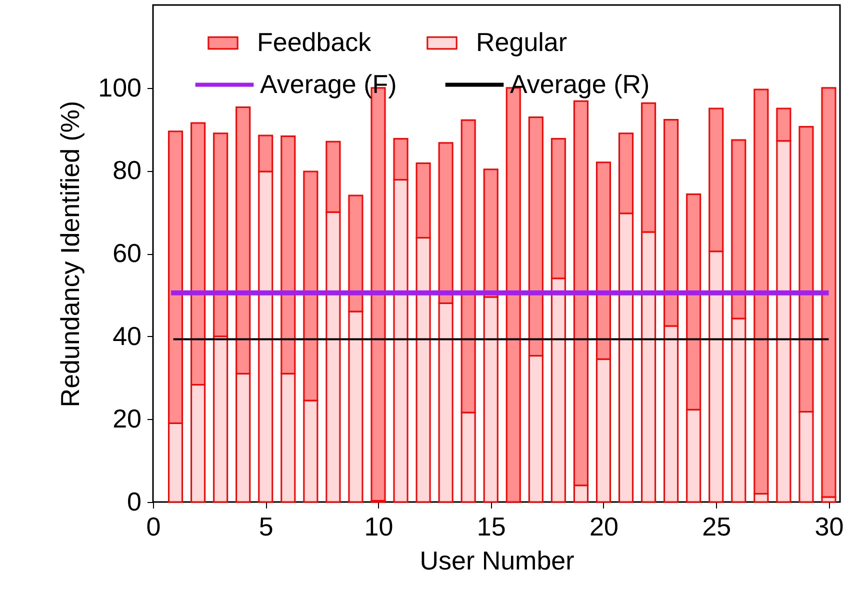  I want to click on legend-label: Regular, so click(522, 42).